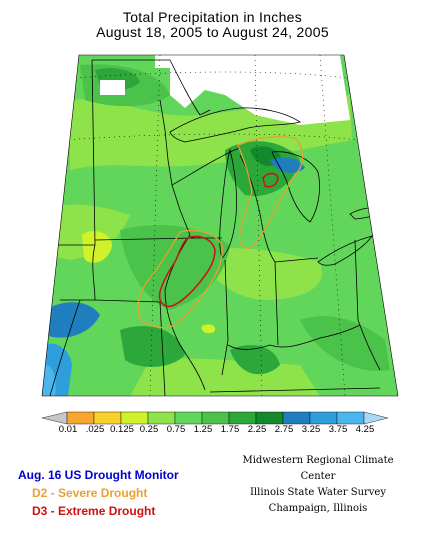 The width and height of the screenshot is (425, 550). Describe the element at coordinates (318, 468) in the screenshot. I see `credit-org: Midwestern Regional Climate Center` at that location.